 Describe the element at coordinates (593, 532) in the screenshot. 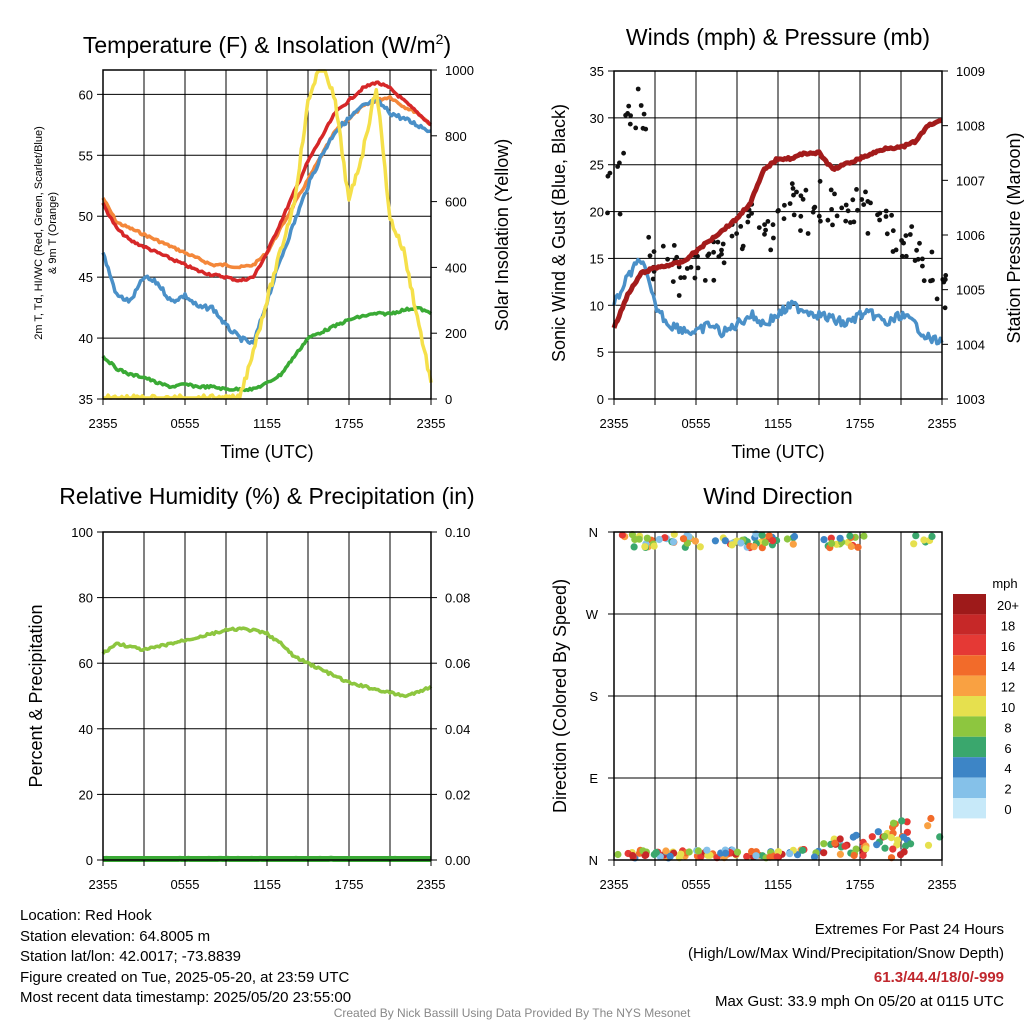

I see `y-tick-label: N` at that location.